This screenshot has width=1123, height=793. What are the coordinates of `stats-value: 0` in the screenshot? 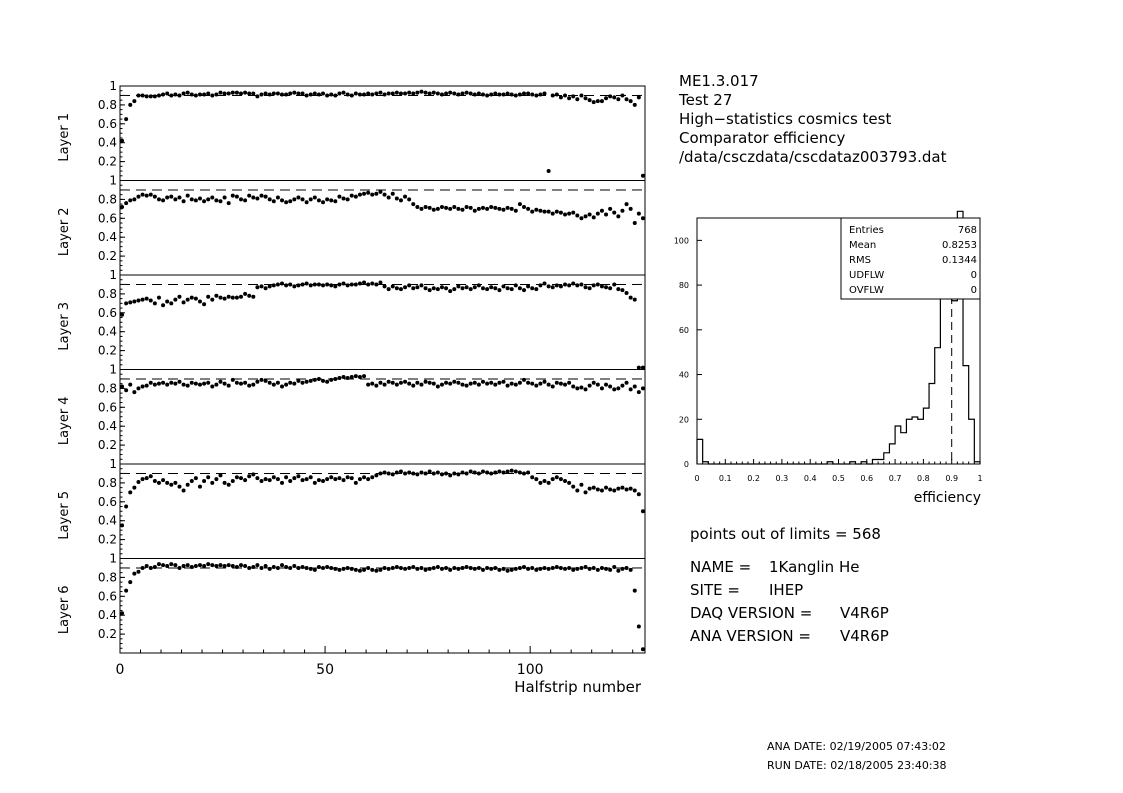 It's located at (974, 275).